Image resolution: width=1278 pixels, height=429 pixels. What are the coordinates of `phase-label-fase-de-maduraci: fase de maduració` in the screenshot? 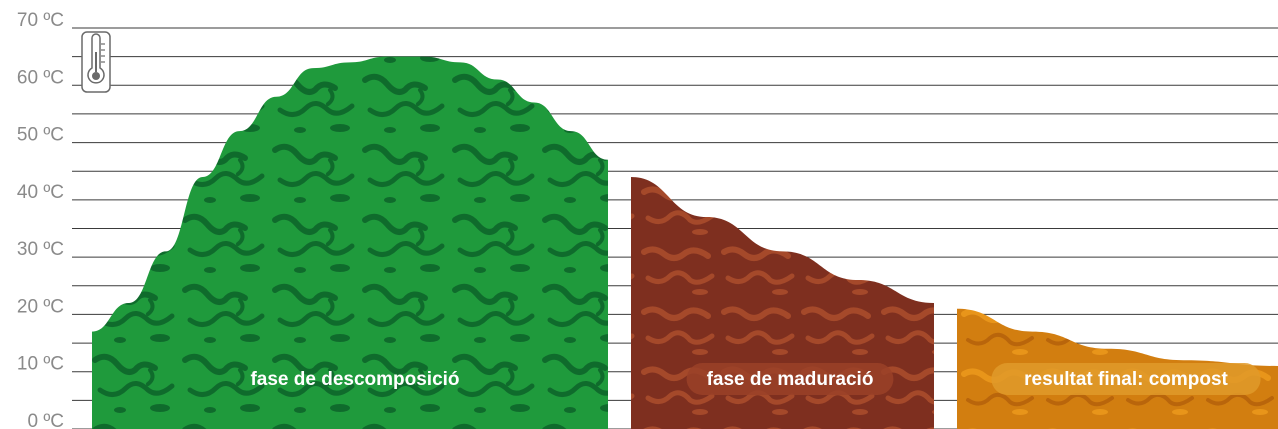 It's located at (790, 379).